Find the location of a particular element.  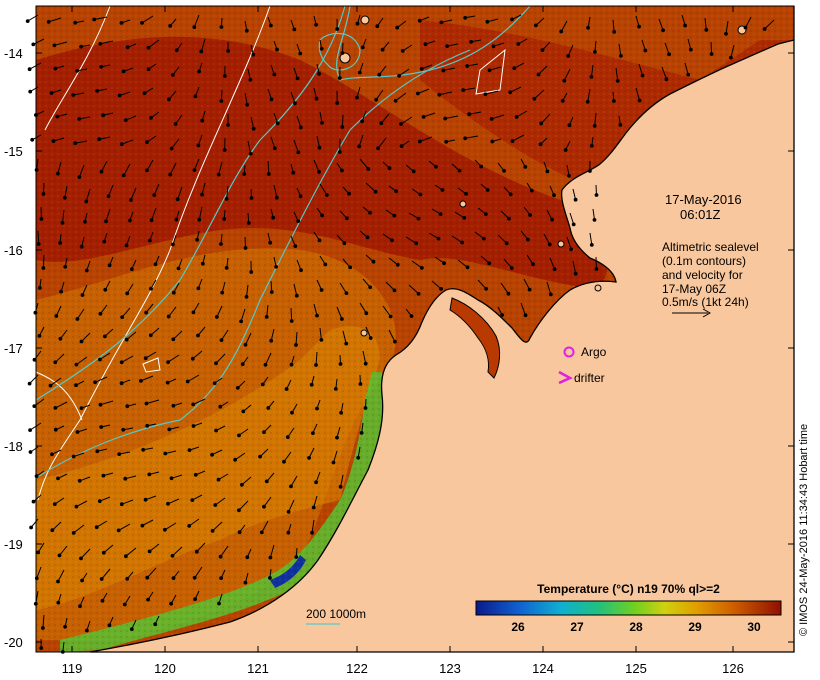

date-label: 17-May-2016 is located at coordinates (703, 199).